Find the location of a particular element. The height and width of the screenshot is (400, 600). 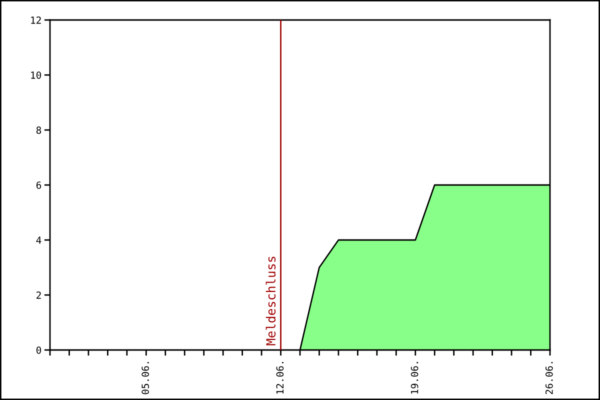

y-tick-label: 12 is located at coordinates (36, 20).